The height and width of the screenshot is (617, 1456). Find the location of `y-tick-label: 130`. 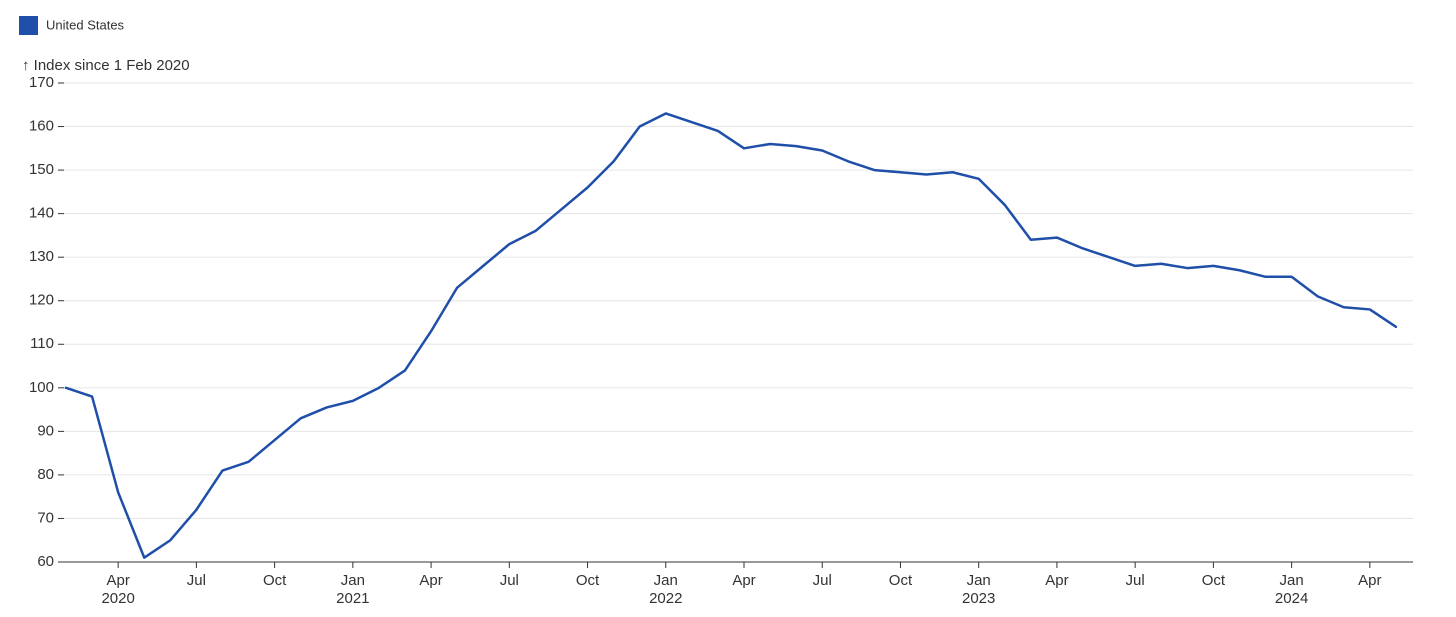

y-tick-label: 130 is located at coordinates (41, 256).